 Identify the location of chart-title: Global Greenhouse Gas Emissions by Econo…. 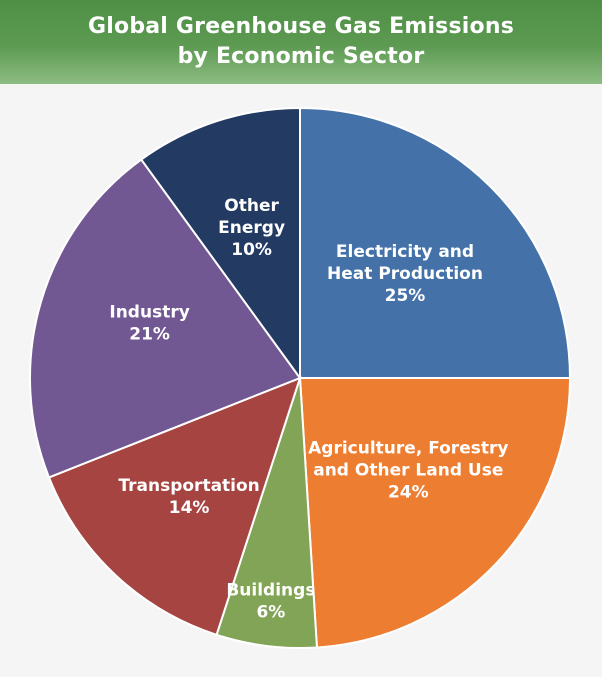
(301, 42).